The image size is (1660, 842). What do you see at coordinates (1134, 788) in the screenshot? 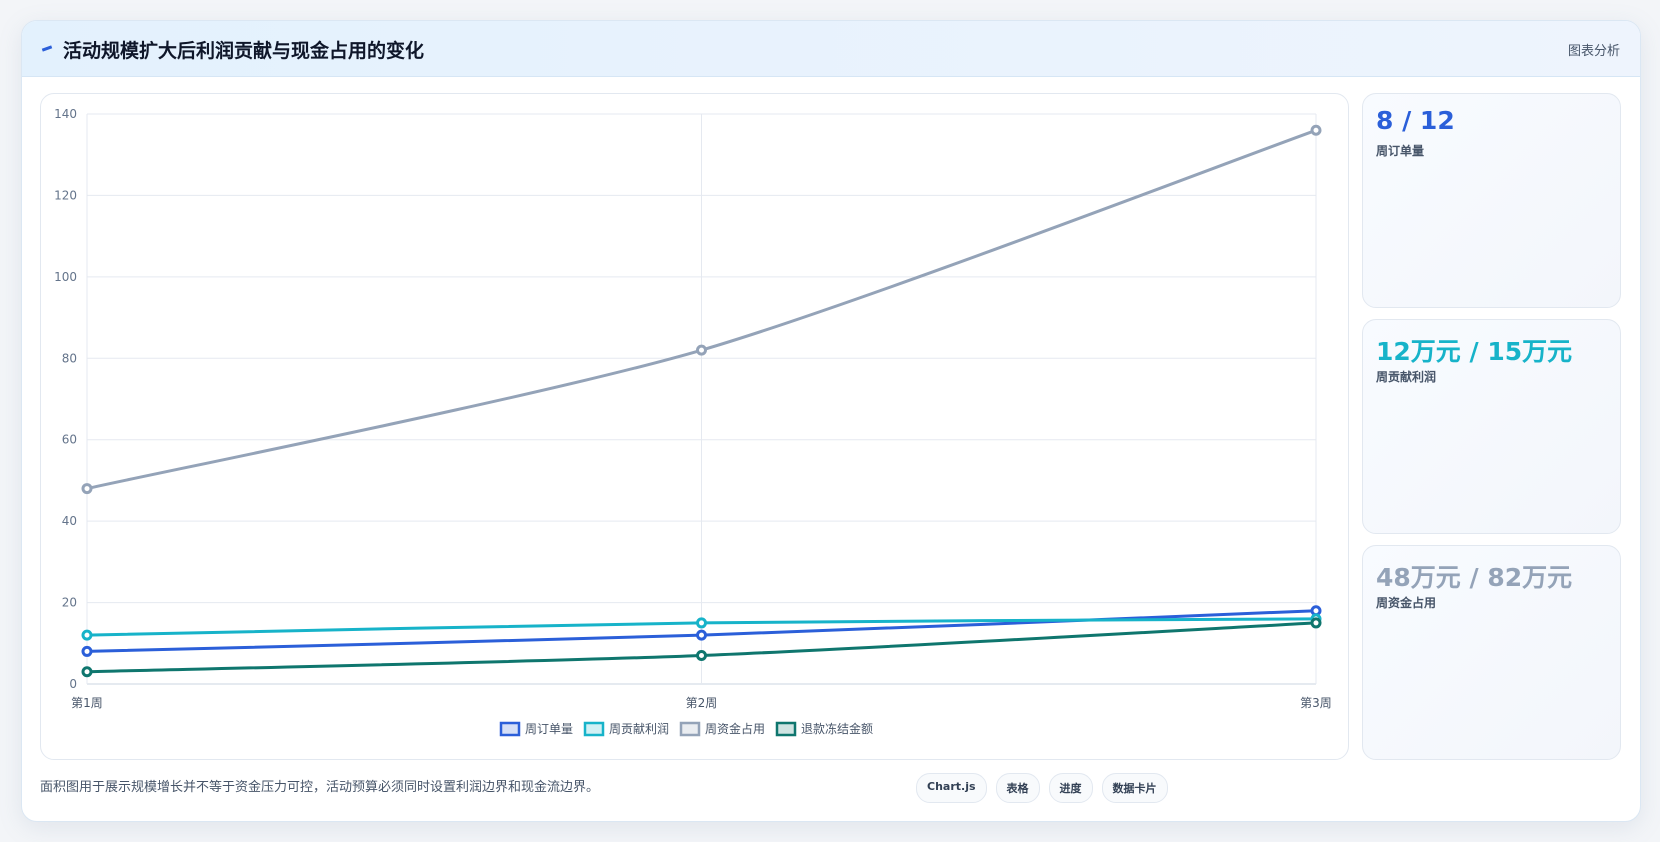
I see `view-button: 数据卡片` at bounding box center [1134, 788].